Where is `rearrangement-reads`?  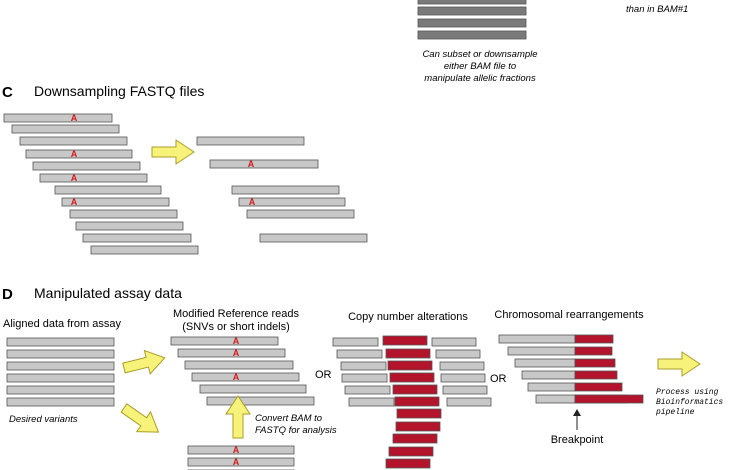 rearrangement-reads is located at coordinates (571, 369).